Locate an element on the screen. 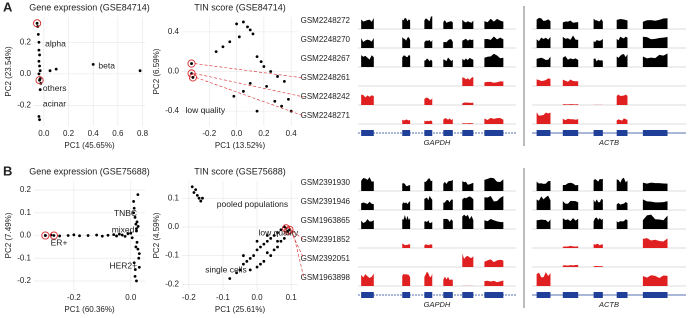  annotation: low quality is located at coordinates (205, 110).